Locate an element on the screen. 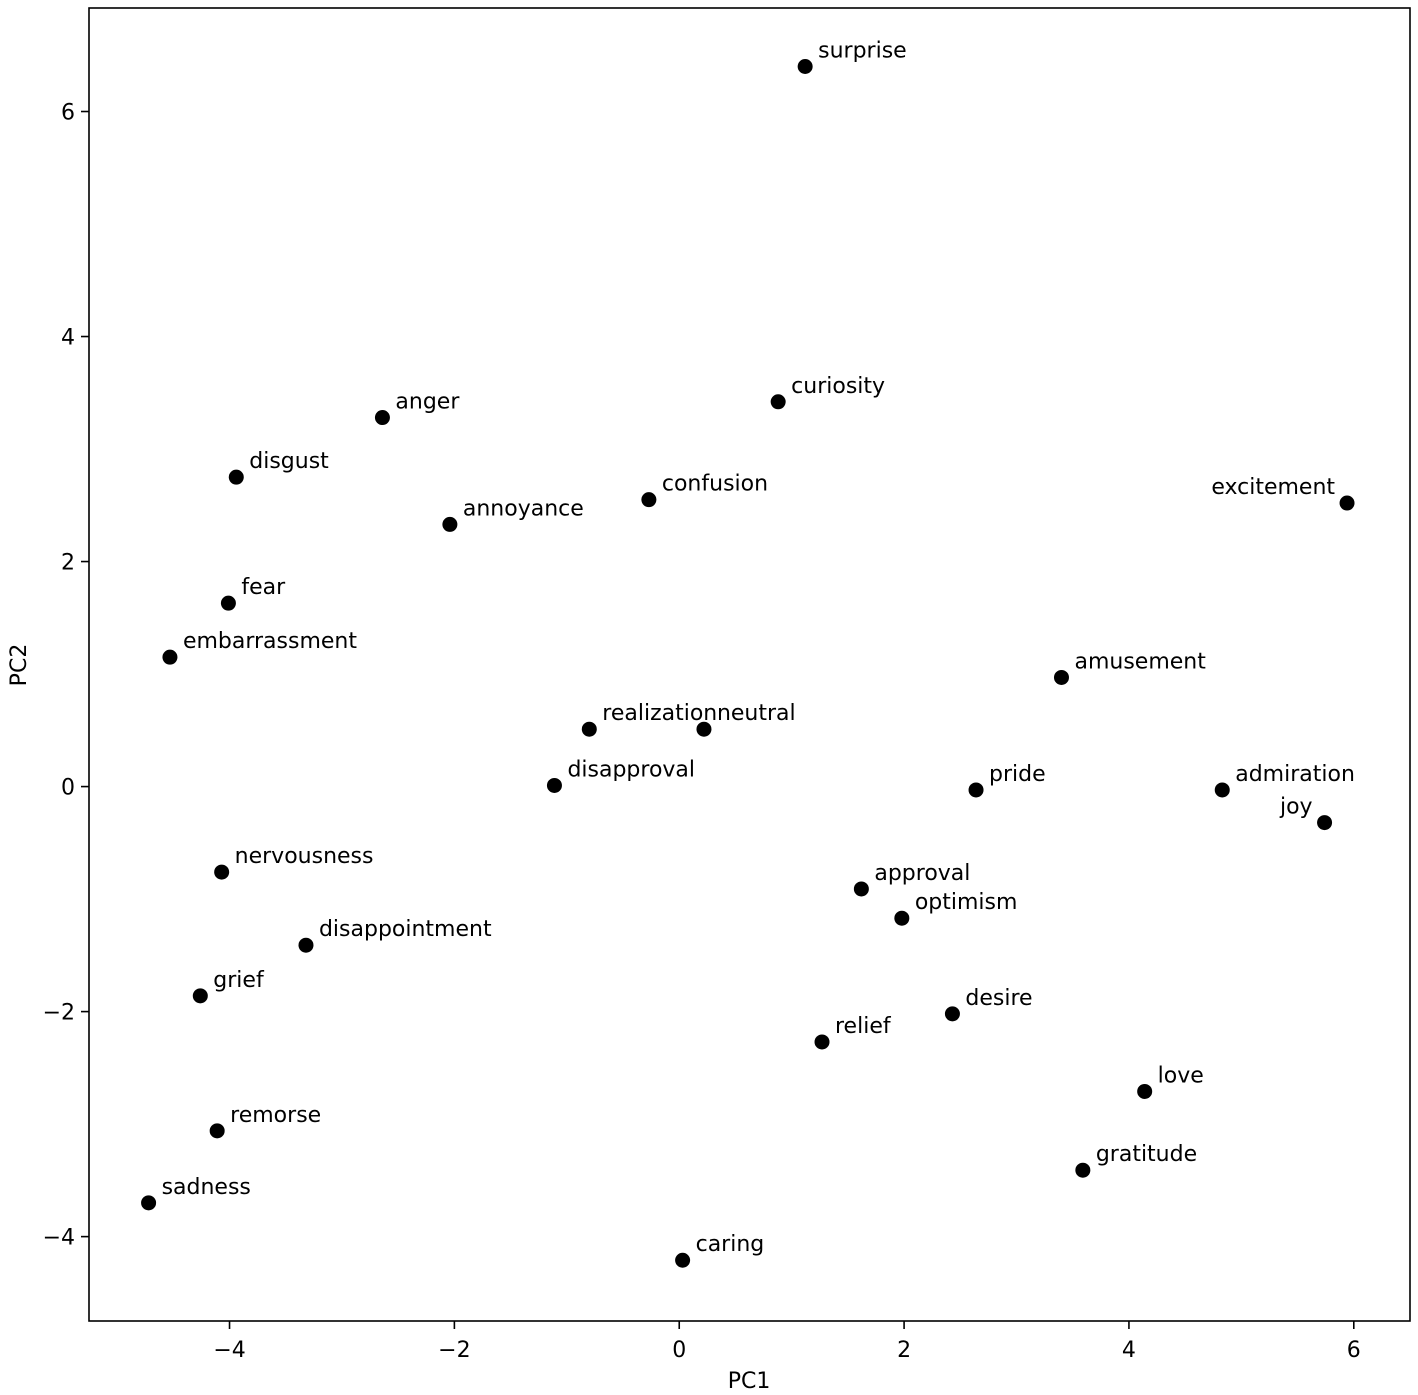  point-label: disappointment is located at coordinates (405, 929).